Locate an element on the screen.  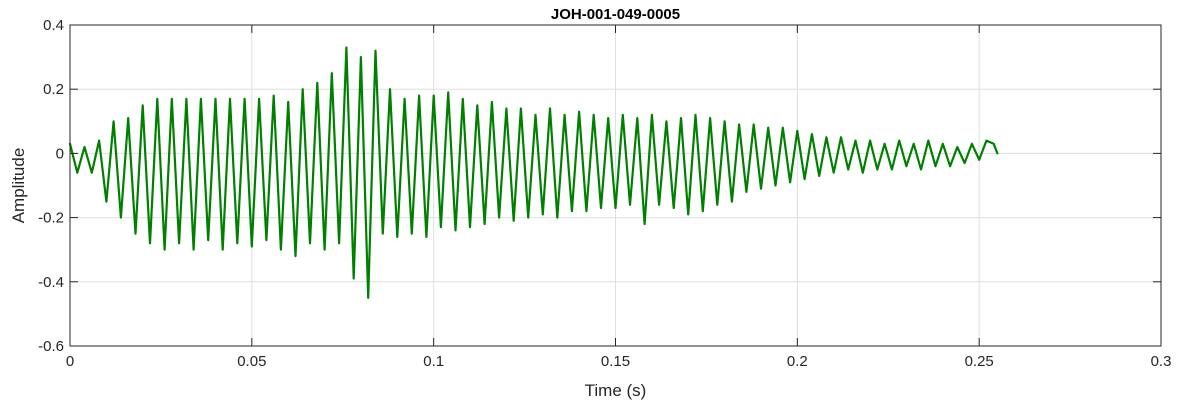
x-tick-label: 0.1 is located at coordinates (433, 361).